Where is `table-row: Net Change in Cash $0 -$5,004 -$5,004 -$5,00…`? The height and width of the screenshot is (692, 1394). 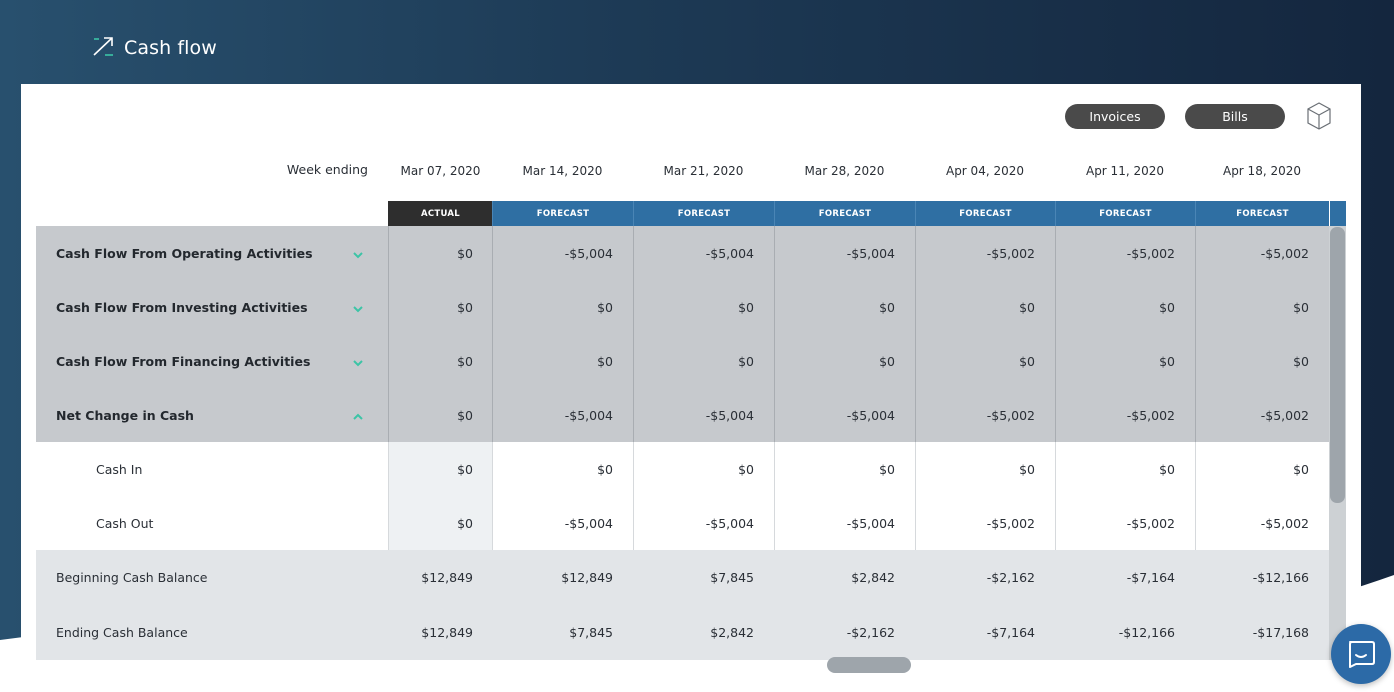
table-row: Net Change in Cash $0 -$5,004 -$5,004 -$5,00… is located at coordinates (683, 415).